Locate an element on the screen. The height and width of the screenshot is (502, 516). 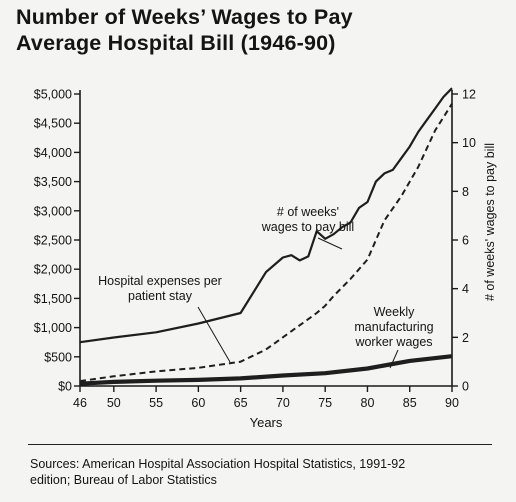
y-left-tick-label: $3,000 is located at coordinates (53, 211).